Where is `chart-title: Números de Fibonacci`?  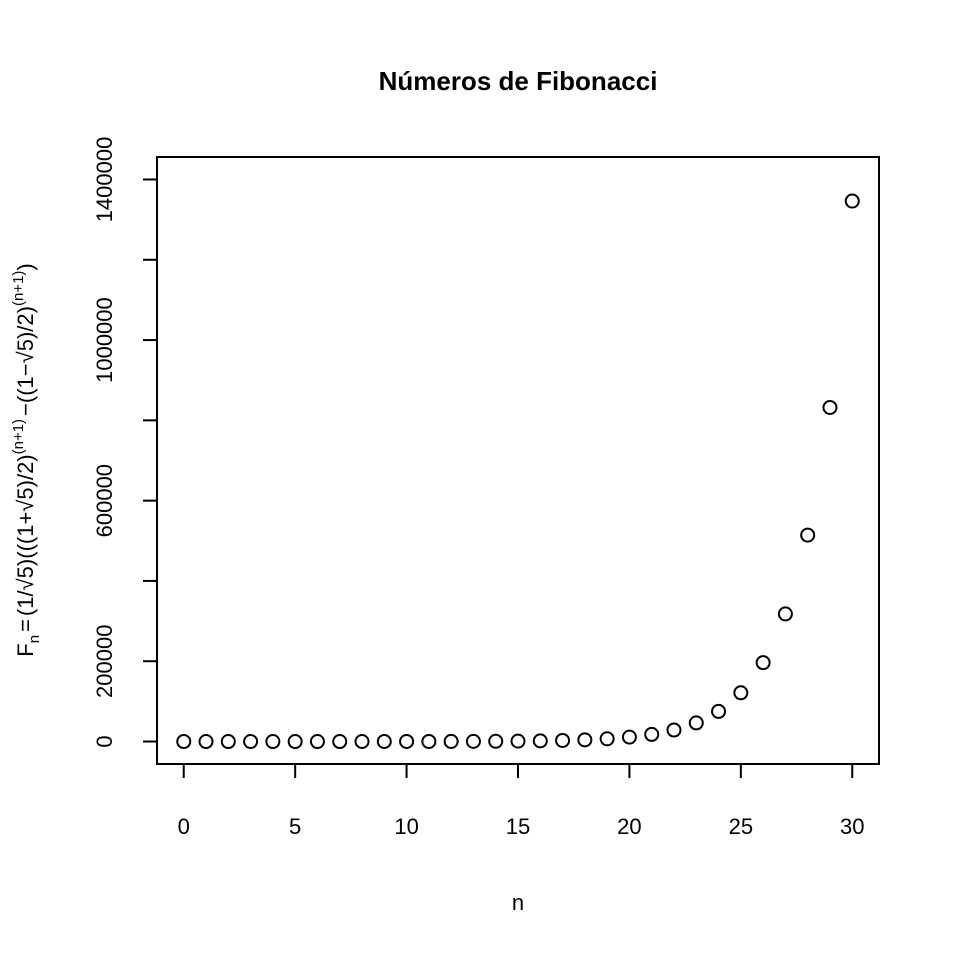
chart-title: Números de Fibonacci is located at coordinates (518, 81).